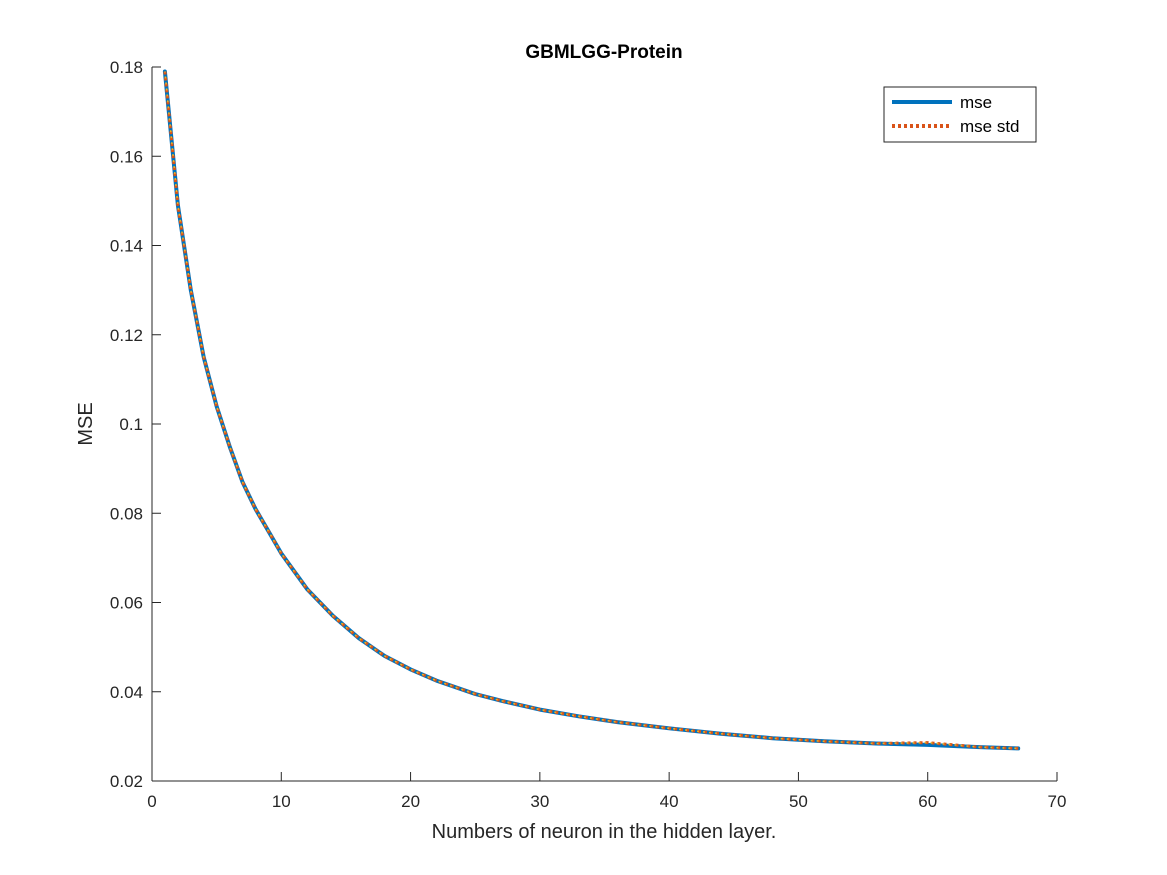 This screenshot has height=875, width=1167. Describe the element at coordinates (126, 67) in the screenshot. I see `y-tick-label: 0.18` at that location.